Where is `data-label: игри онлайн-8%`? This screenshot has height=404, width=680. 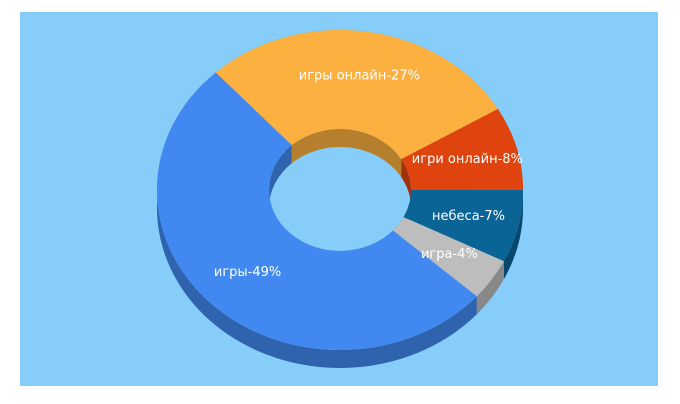
data-label: игри онлайн-8% is located at coordinates (467, 159).